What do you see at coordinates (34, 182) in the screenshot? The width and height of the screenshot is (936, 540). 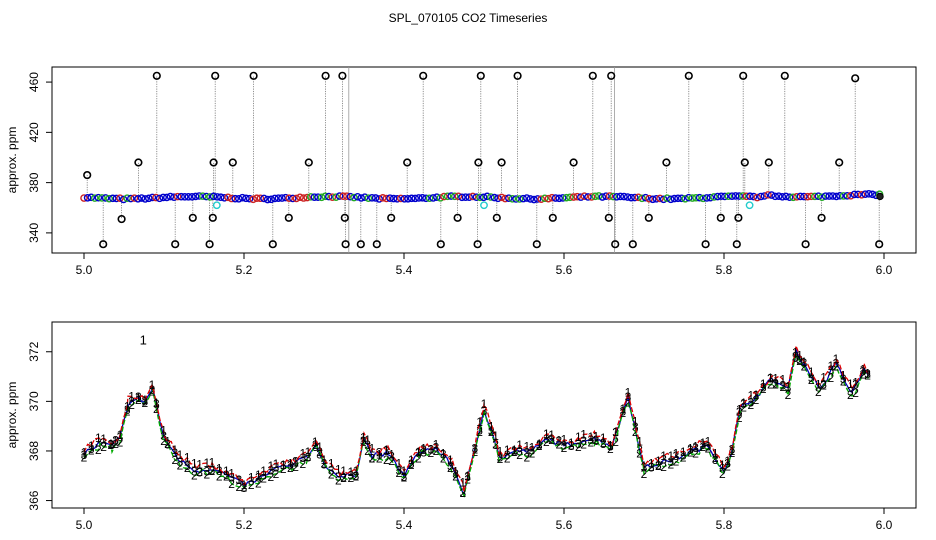 I see `y-tick-label: 380` at bounding box center [34, 182].